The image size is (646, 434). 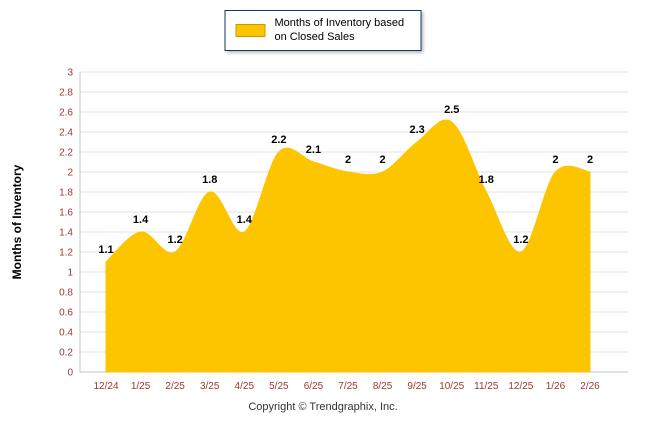 I want to click on x-tick-label: 1/25, so click(x=141, y=386).